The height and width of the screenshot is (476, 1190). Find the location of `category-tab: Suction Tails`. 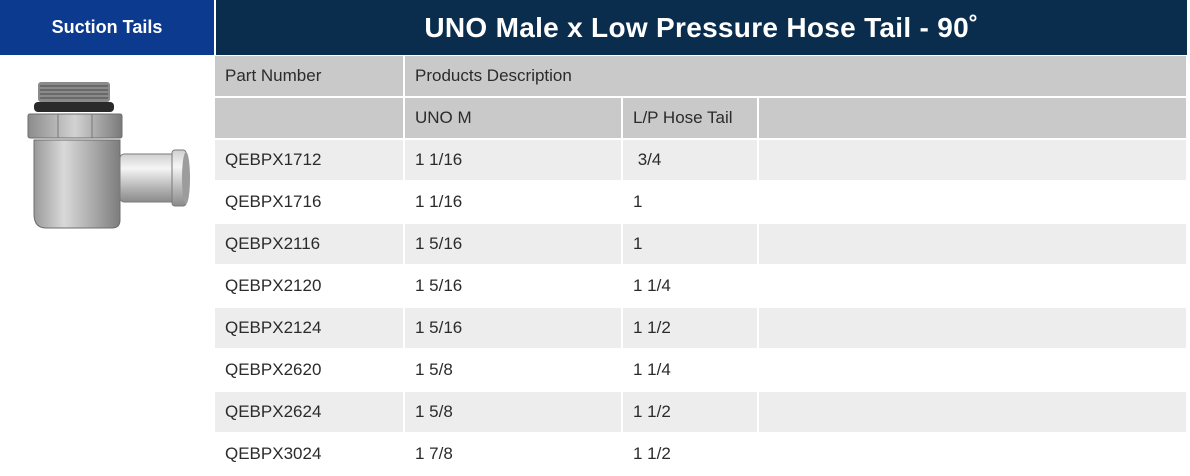

category-tab: Suction Tails is located at coordinates (107, 27).